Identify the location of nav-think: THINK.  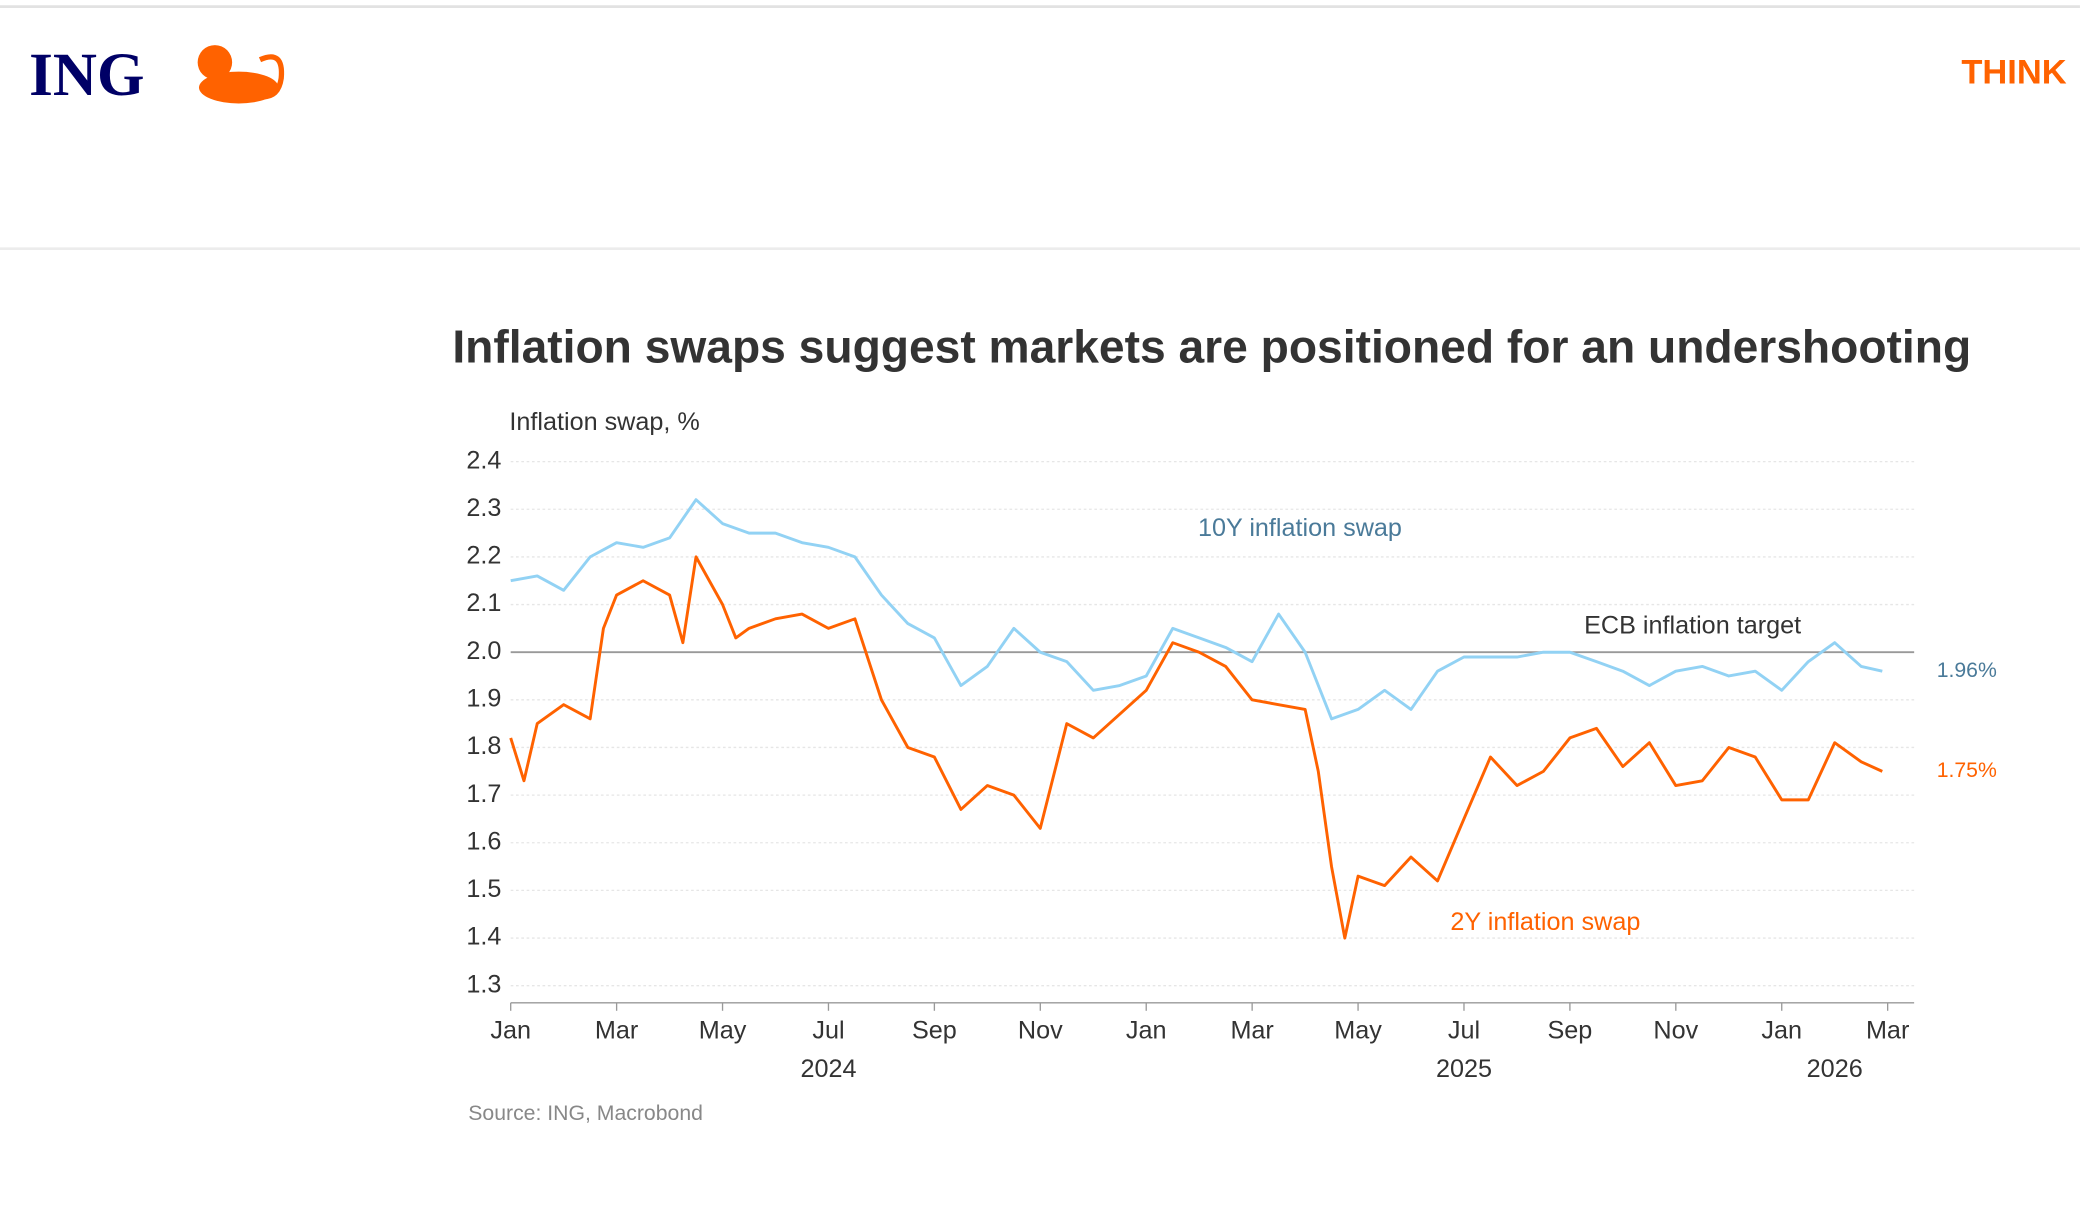
(2013, 72).